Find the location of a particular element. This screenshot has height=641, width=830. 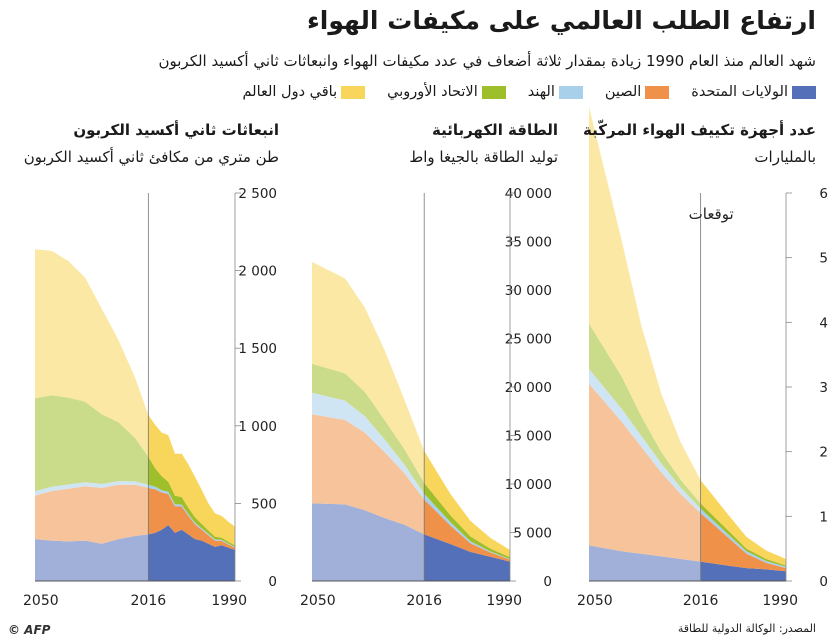

co2-area-4-historical is located at coordinates (191, 480).